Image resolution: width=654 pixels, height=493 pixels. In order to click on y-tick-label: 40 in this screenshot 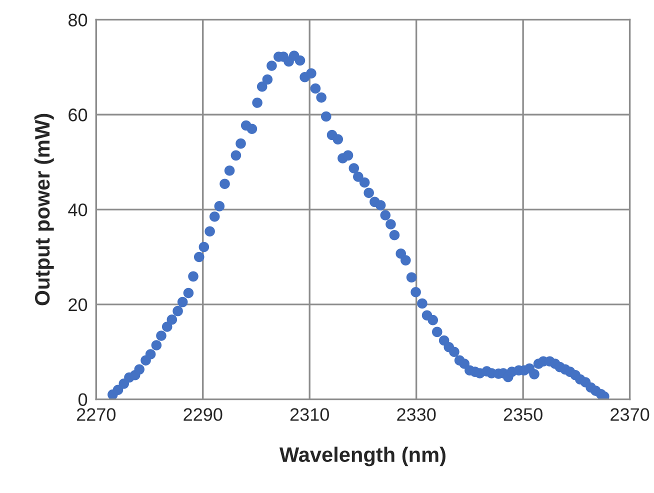, I will do `click(78, 209)`.